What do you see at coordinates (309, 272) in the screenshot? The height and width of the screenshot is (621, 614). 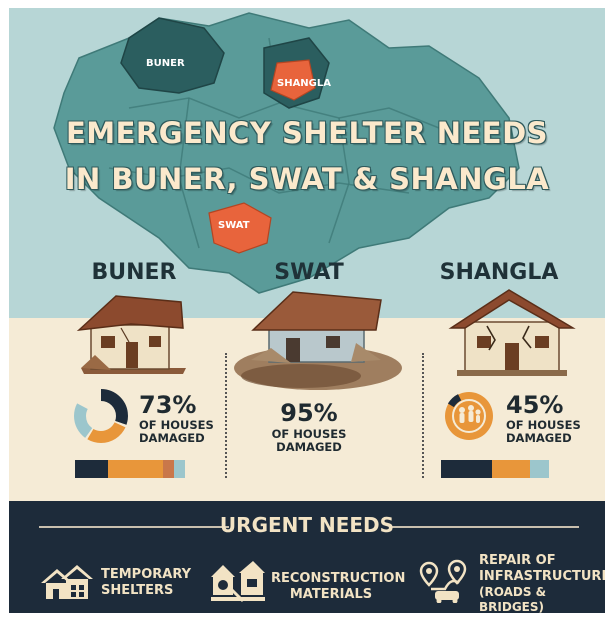 I see `district-name-swat: SWAT` at bounding box center [309, 272].